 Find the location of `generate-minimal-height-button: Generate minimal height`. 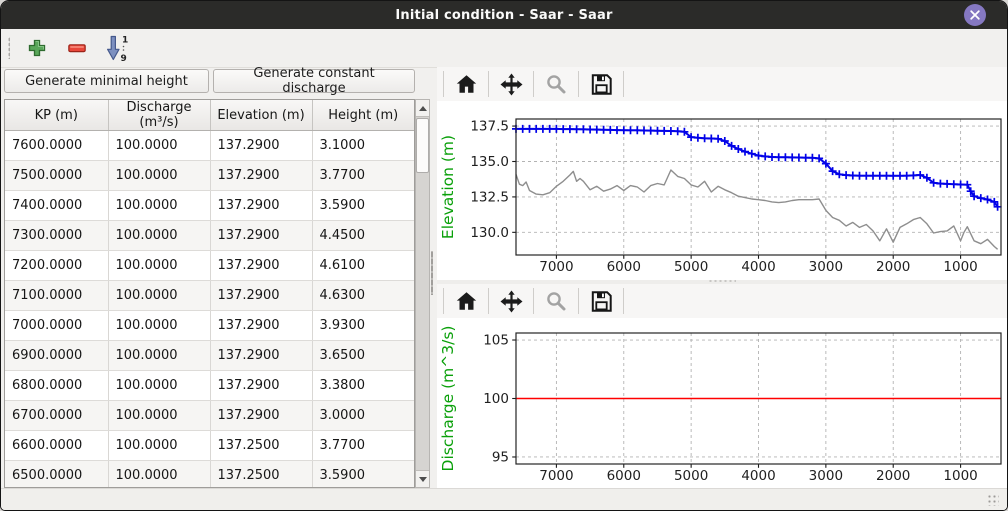

generate-minimal-height-button: Generate minimal height is located at coordinates (106, 81).